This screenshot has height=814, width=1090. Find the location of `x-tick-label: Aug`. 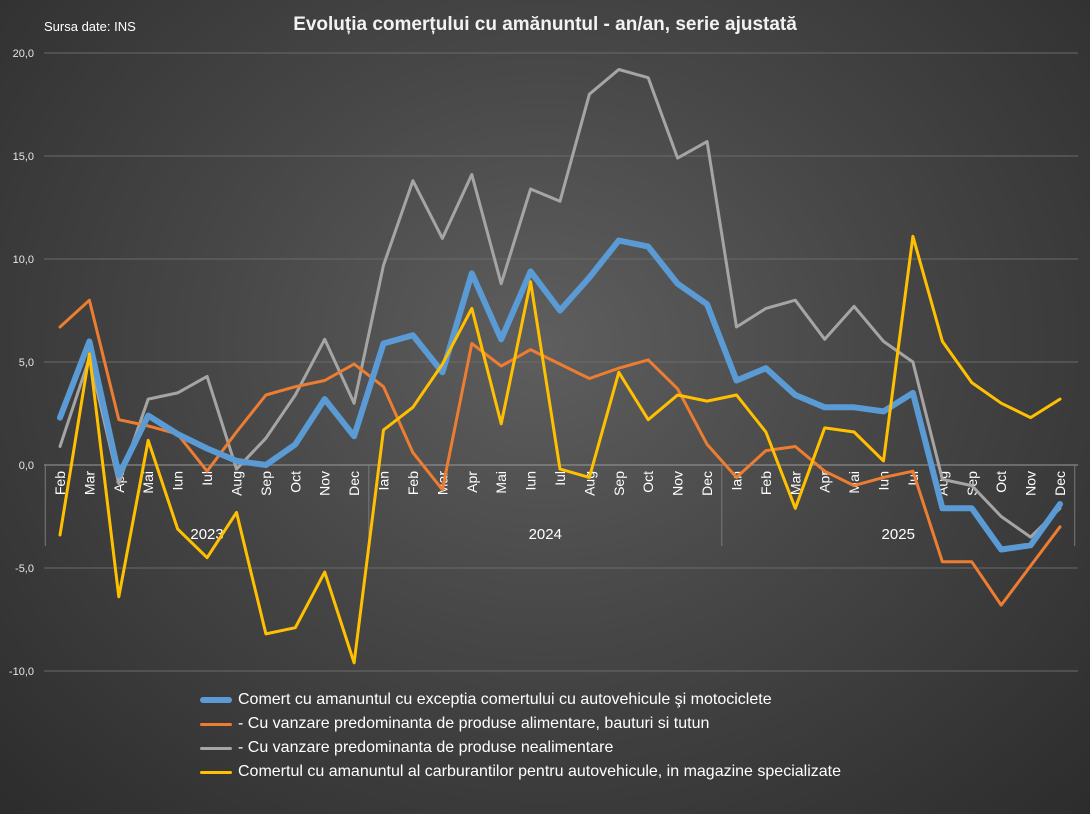

x-tick-label: Aug is located at coordinates (236, 483).